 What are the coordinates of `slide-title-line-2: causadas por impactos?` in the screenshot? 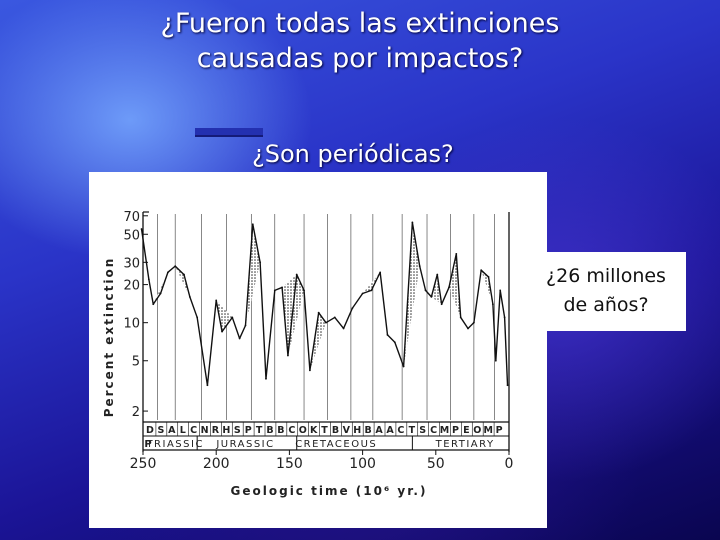 It's located at (360, 58).